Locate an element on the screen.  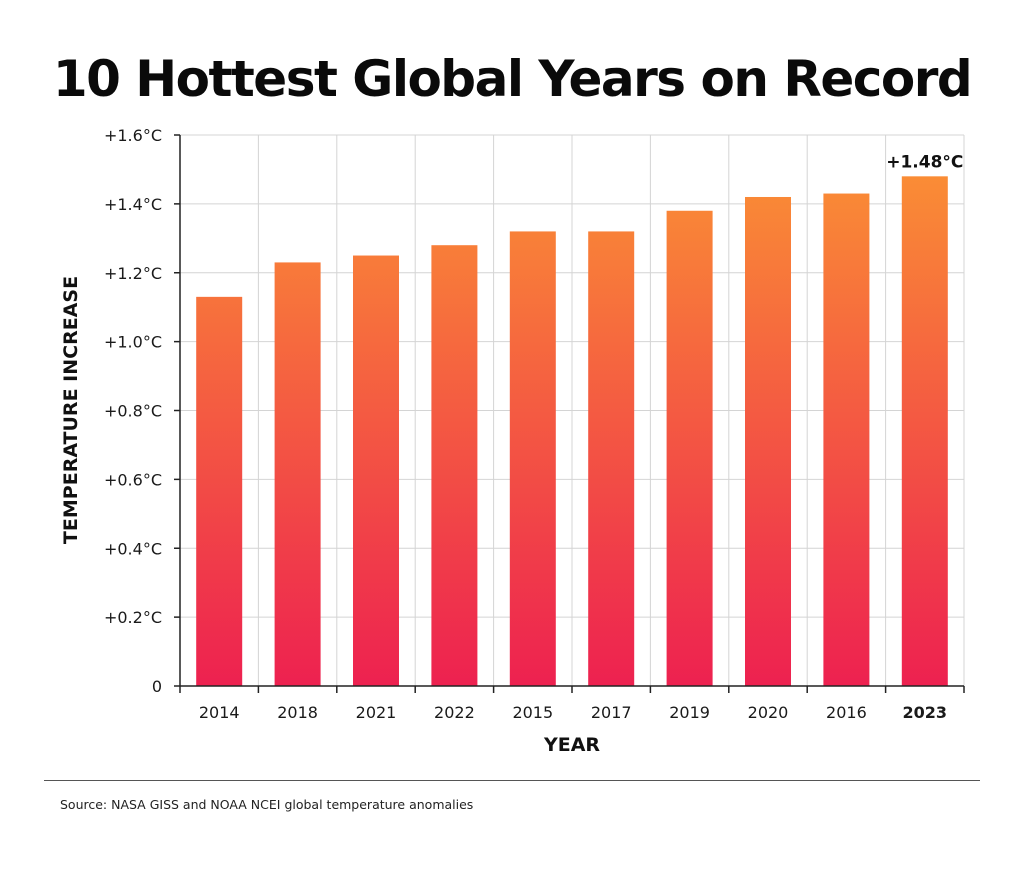
x-tick-label: 2015 is located at coordinates (532, 712).